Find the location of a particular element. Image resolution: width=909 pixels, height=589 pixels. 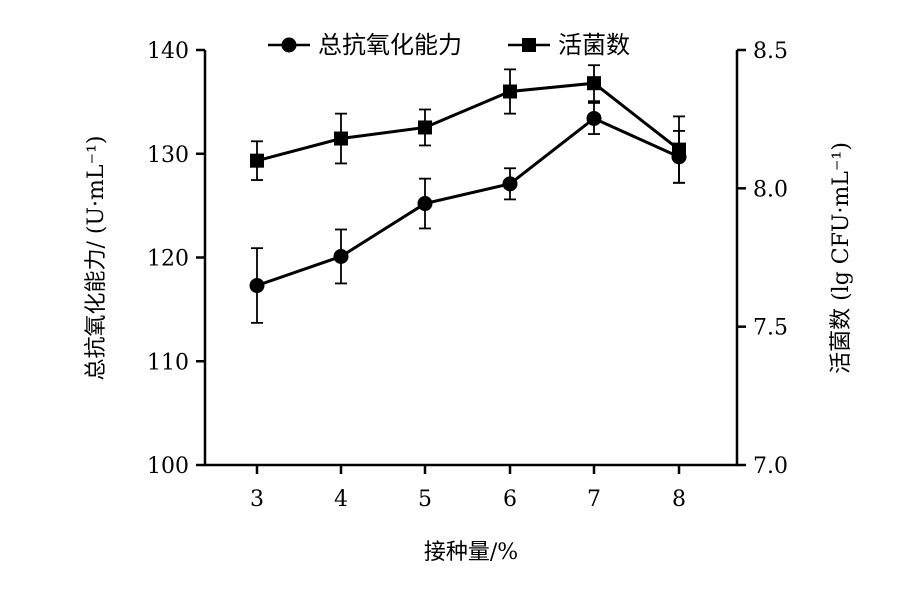

right-y-tick-label: 7.0 is located at coordinates (770, 466).